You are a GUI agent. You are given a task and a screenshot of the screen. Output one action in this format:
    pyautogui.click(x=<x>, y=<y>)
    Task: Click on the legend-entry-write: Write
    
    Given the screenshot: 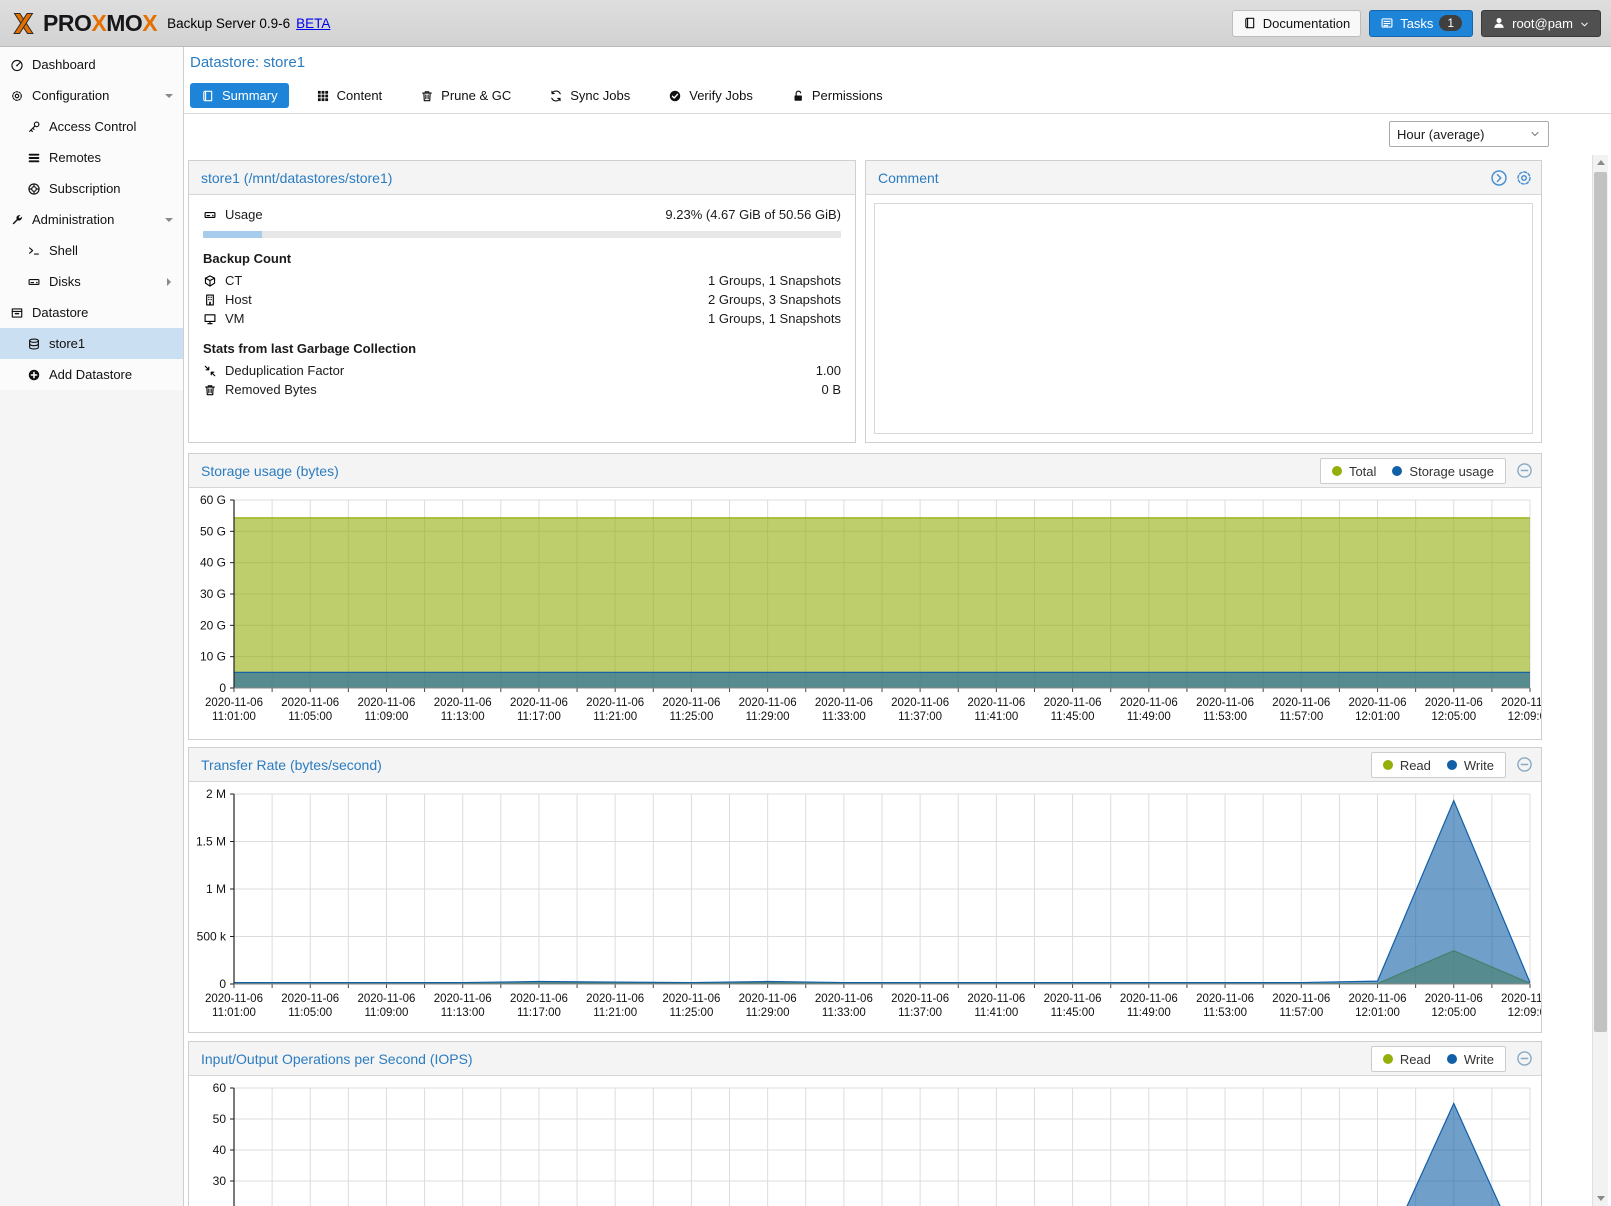 What is the action you would take?
    pyautogui.click(x=1470, y=1059)
    